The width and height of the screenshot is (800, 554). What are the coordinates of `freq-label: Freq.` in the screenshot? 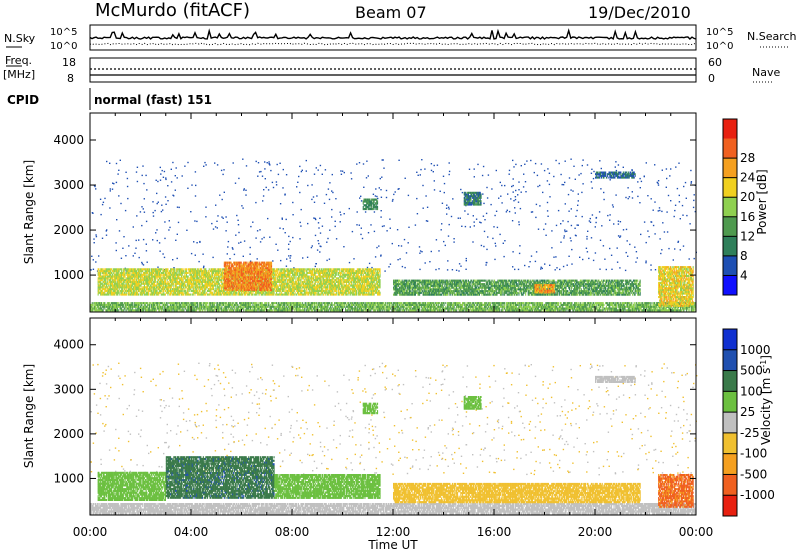 It's located at (18, 60).